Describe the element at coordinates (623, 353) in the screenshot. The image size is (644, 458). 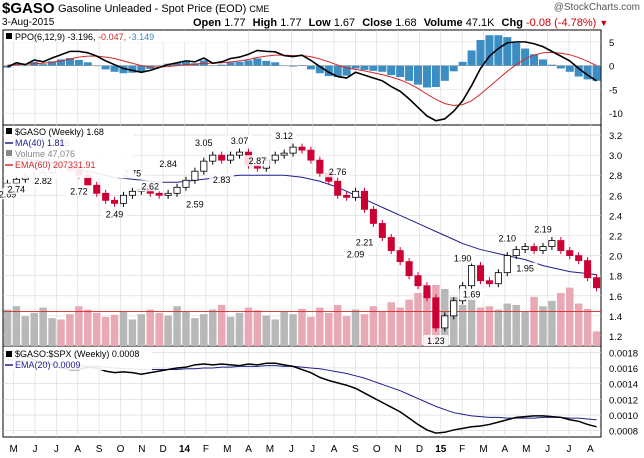
I see `y-tick-label: 0.0018` at that location.